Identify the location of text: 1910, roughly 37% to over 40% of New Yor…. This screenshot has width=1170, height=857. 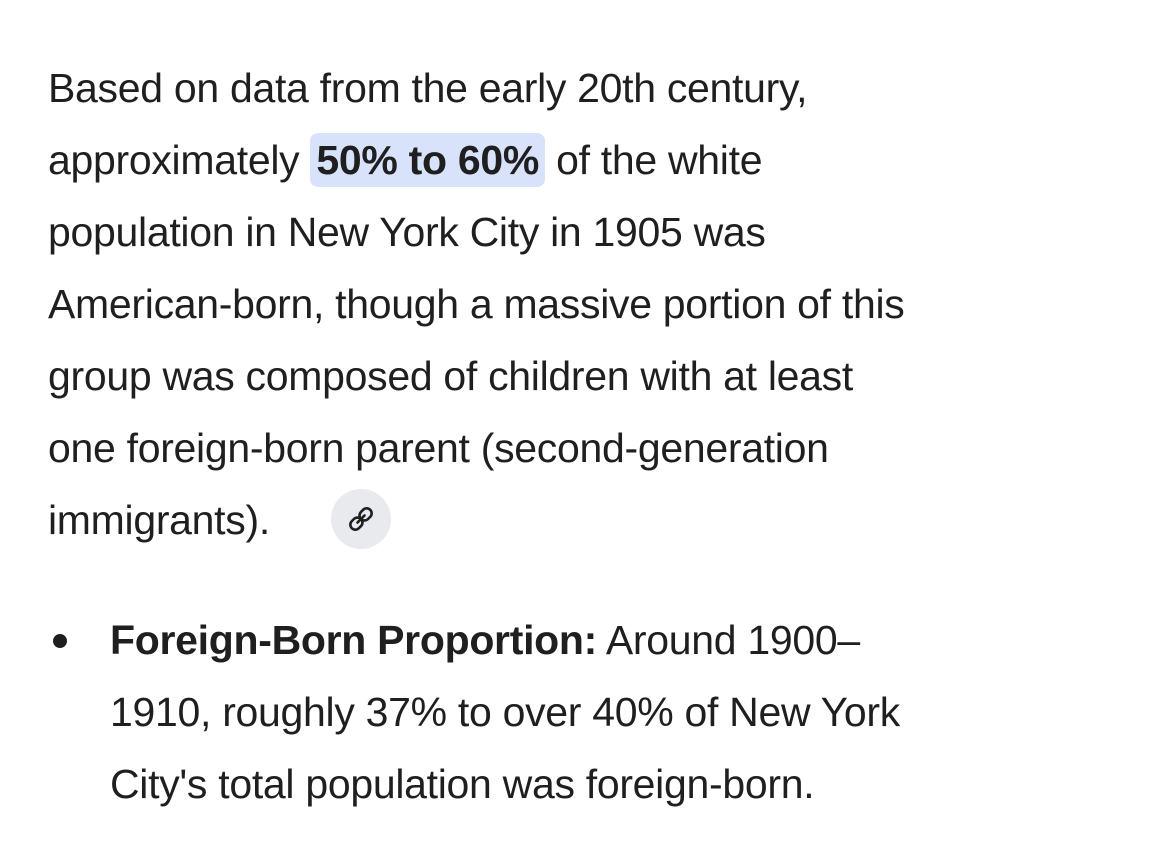
(505, 712).